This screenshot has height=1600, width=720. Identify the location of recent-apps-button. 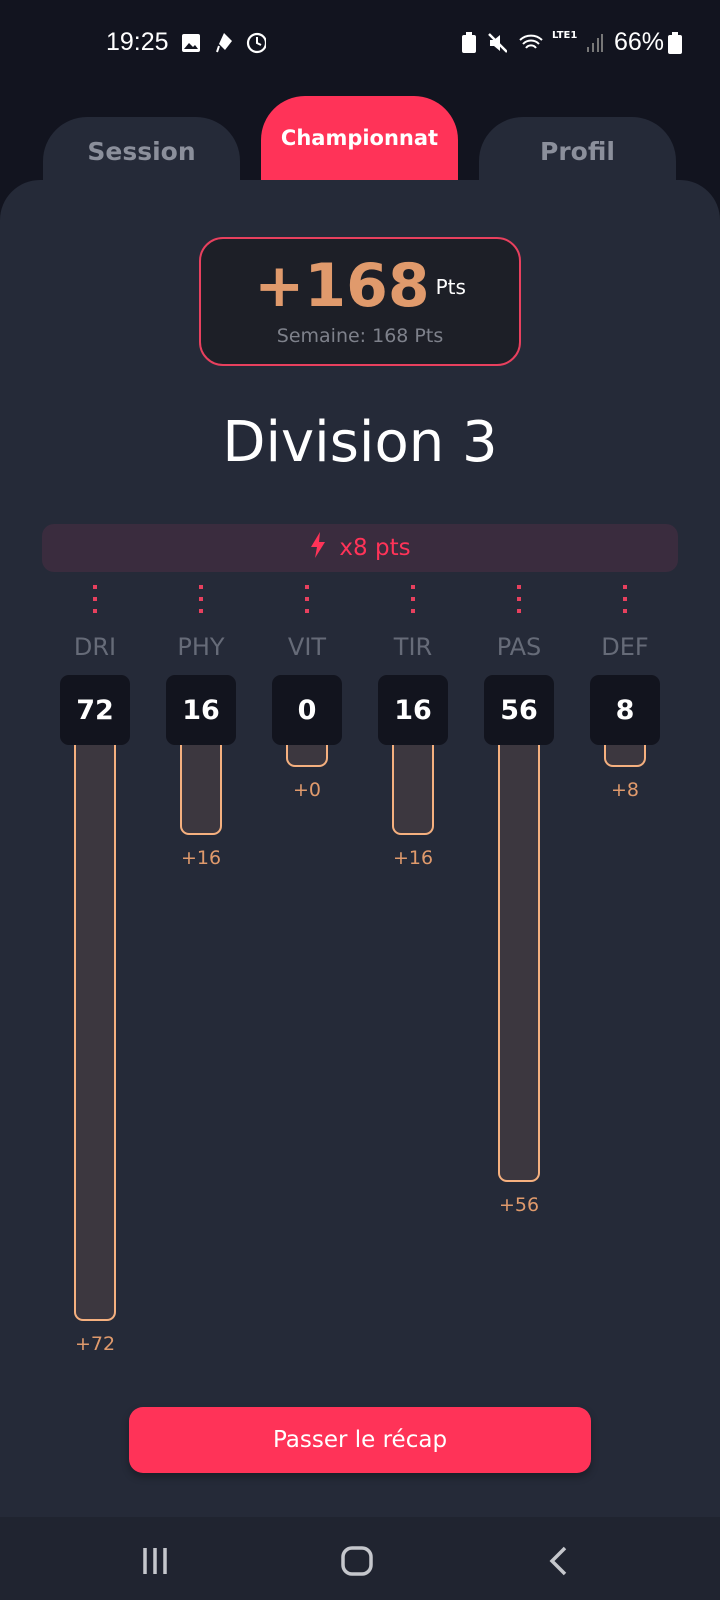
(155, 1561).